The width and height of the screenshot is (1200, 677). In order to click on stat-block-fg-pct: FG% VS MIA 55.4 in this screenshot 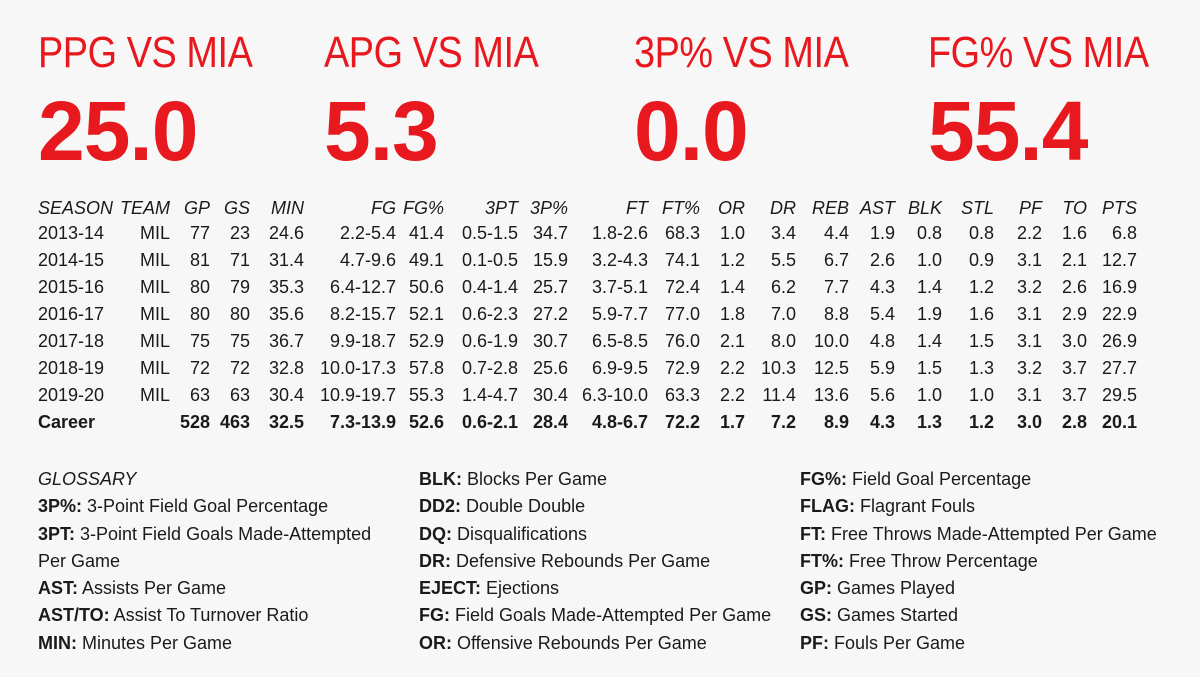, I will do `click(1056, 102)`.